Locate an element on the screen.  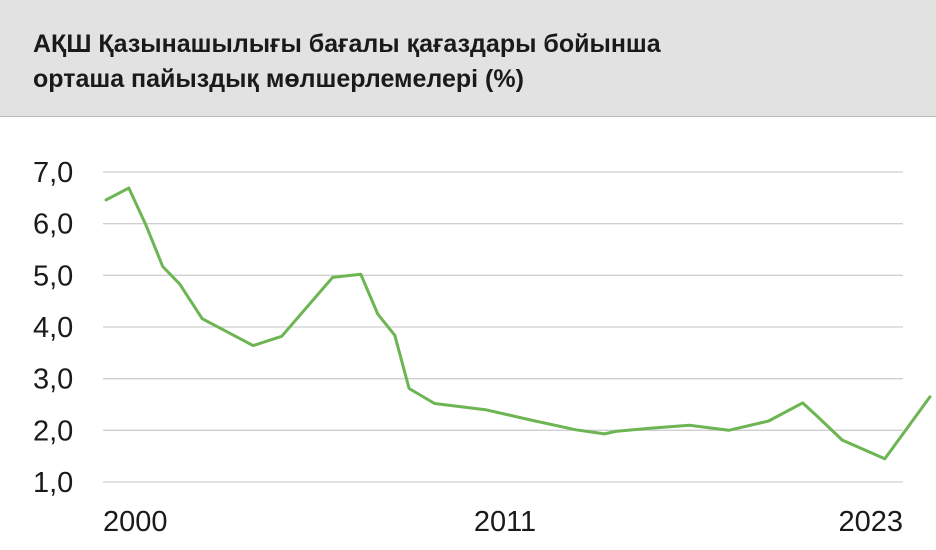
x-tick-label-2: 2023 is located at coordinates (870, 522).